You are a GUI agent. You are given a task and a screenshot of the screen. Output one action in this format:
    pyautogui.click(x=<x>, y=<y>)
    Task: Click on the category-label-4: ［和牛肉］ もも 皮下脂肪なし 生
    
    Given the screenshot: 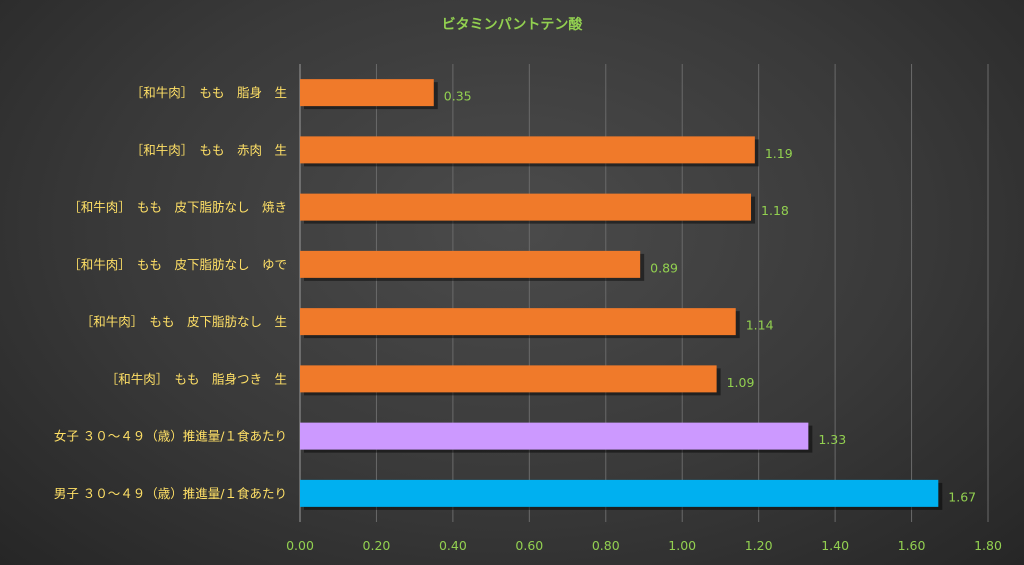 What is the action you would take?
    pyautogui.click(x=184, y=321)
    